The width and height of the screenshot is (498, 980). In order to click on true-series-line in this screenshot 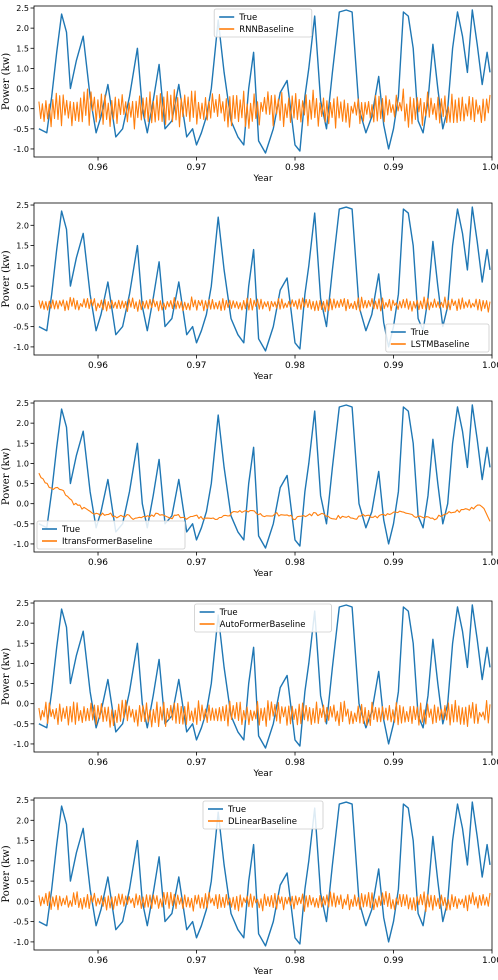, I will do `click(264, 676)`.